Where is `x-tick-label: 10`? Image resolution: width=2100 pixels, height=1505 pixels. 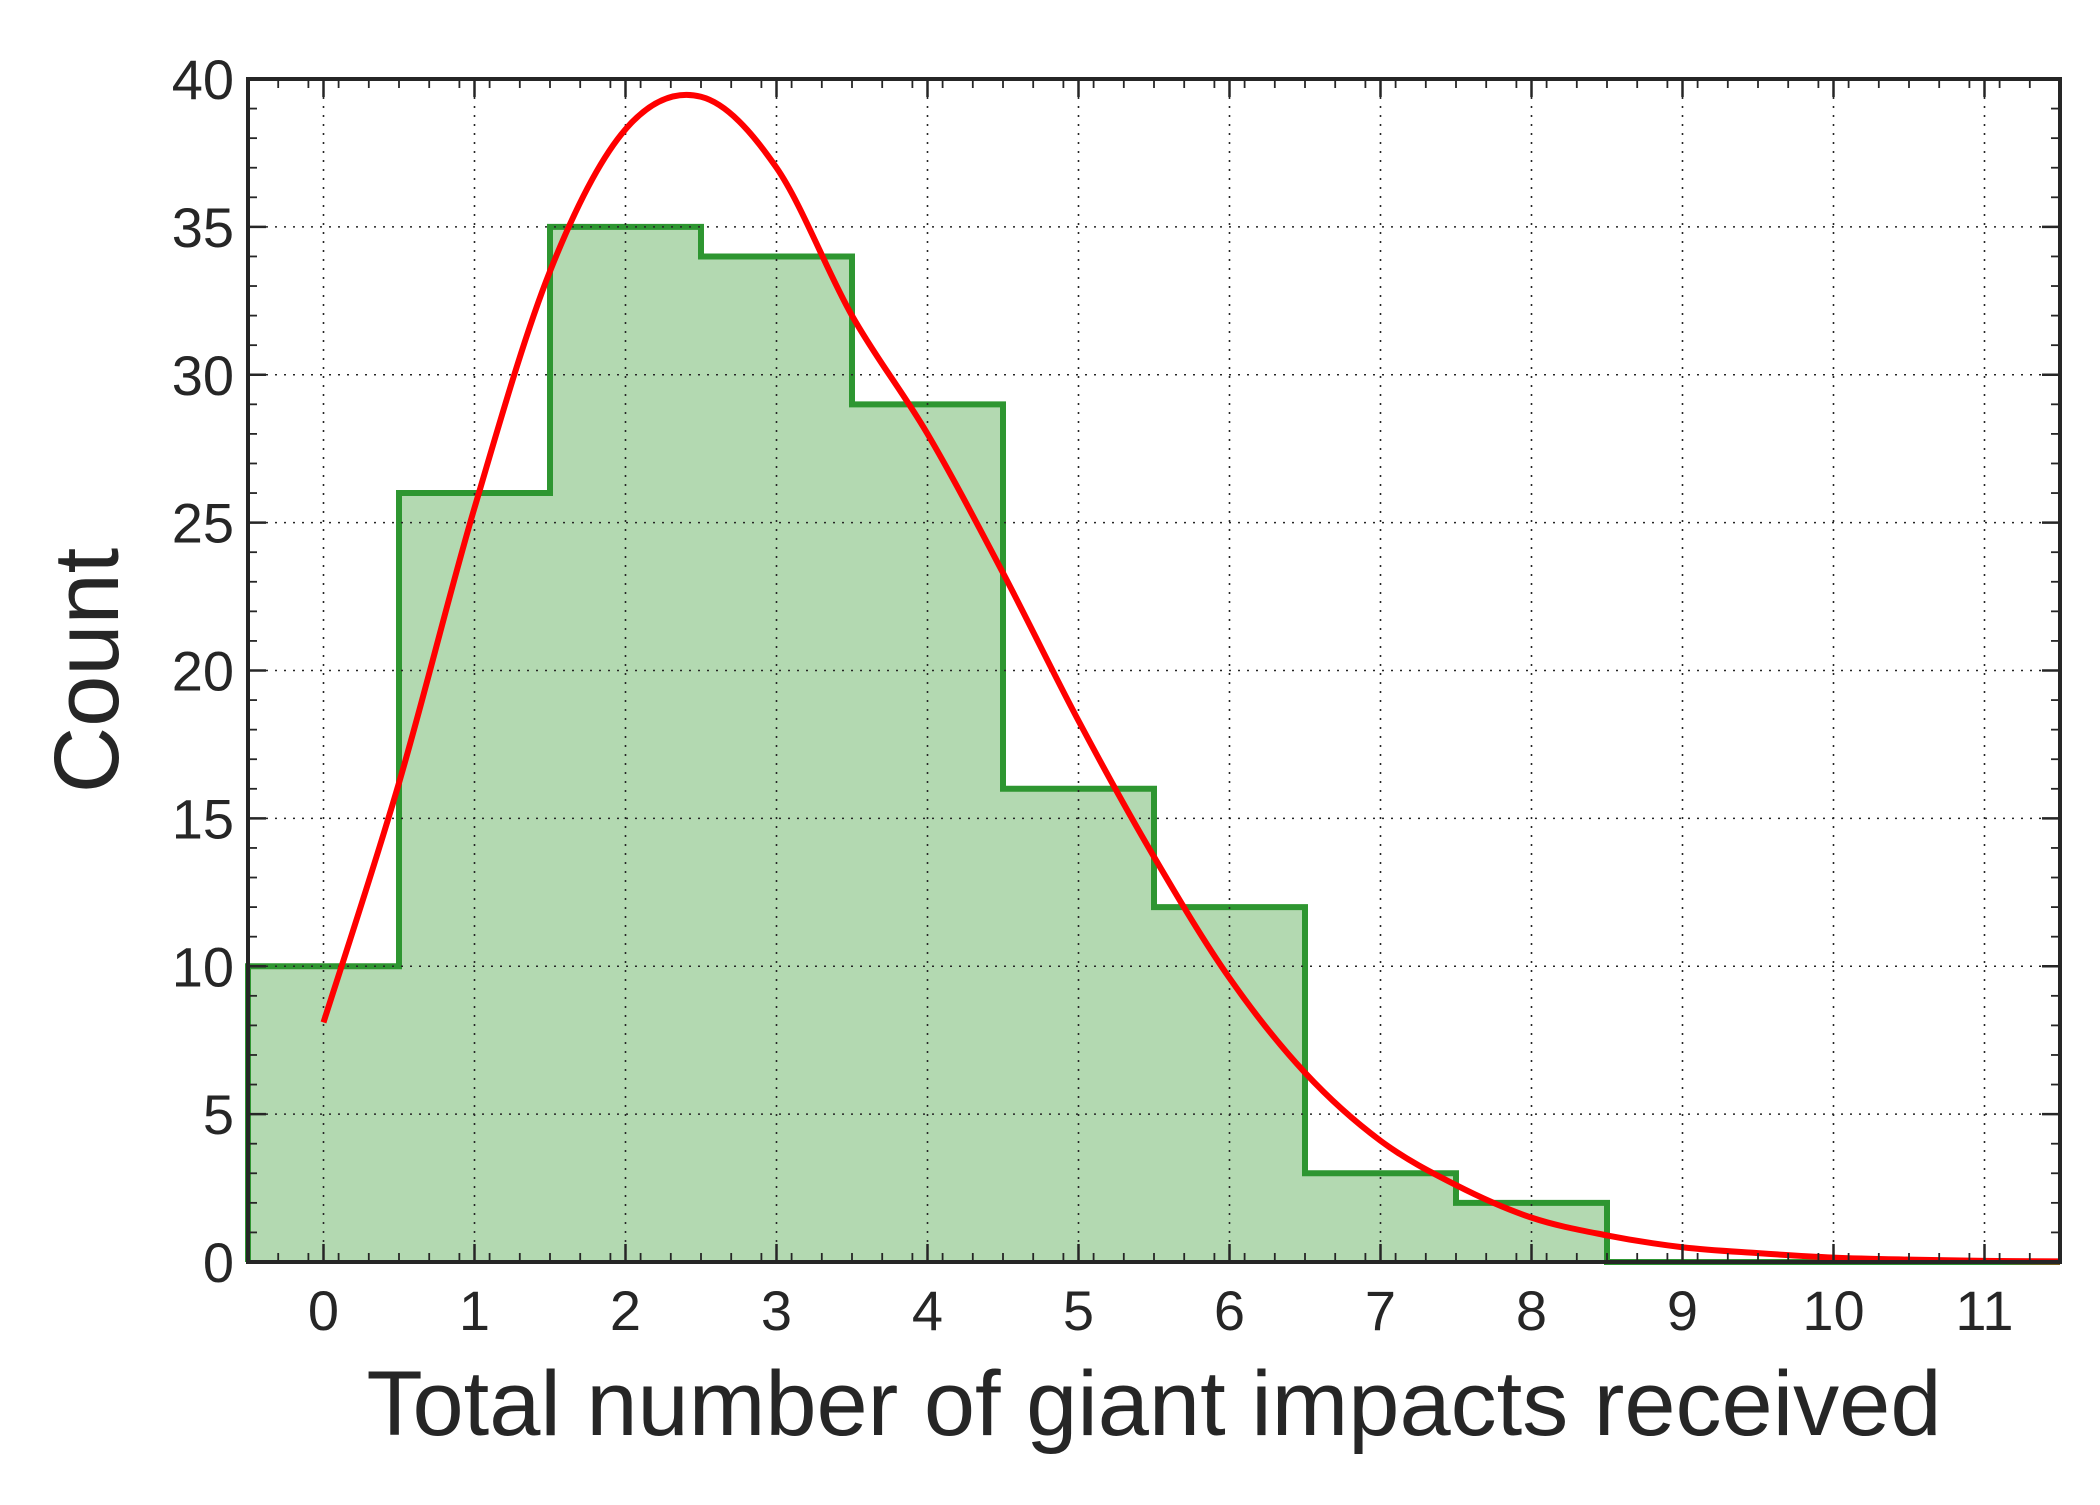 x-tick-label: 10 is located at coordinates (1833, 1310).